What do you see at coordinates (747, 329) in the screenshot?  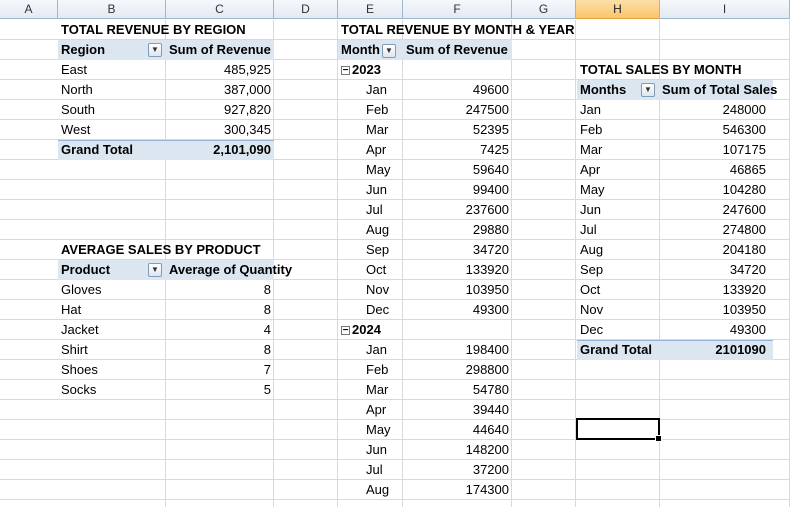 I see `row-value: 49300` at bounding box center [747, 329].